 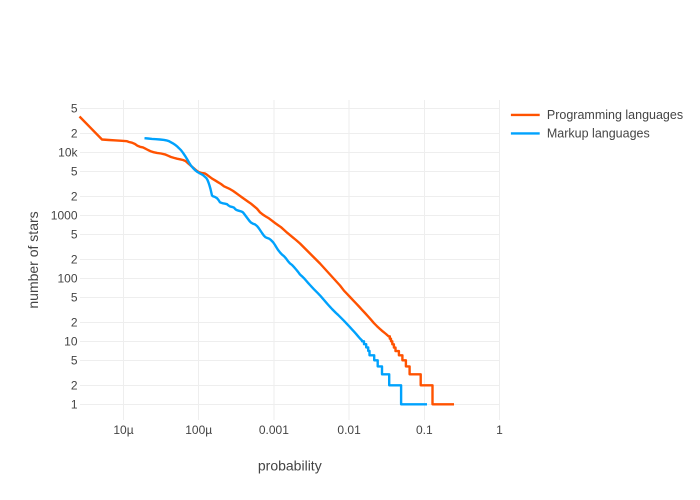 I want to click on svg-text: number of stars, so click(x=33, y=259).